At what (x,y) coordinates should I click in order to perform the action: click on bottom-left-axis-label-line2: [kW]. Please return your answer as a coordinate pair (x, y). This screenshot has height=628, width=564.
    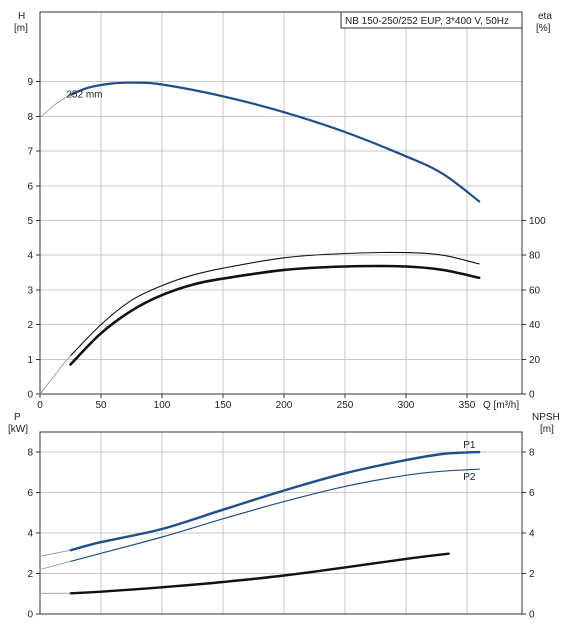
    Looking at the image, I should click on (18, 429).